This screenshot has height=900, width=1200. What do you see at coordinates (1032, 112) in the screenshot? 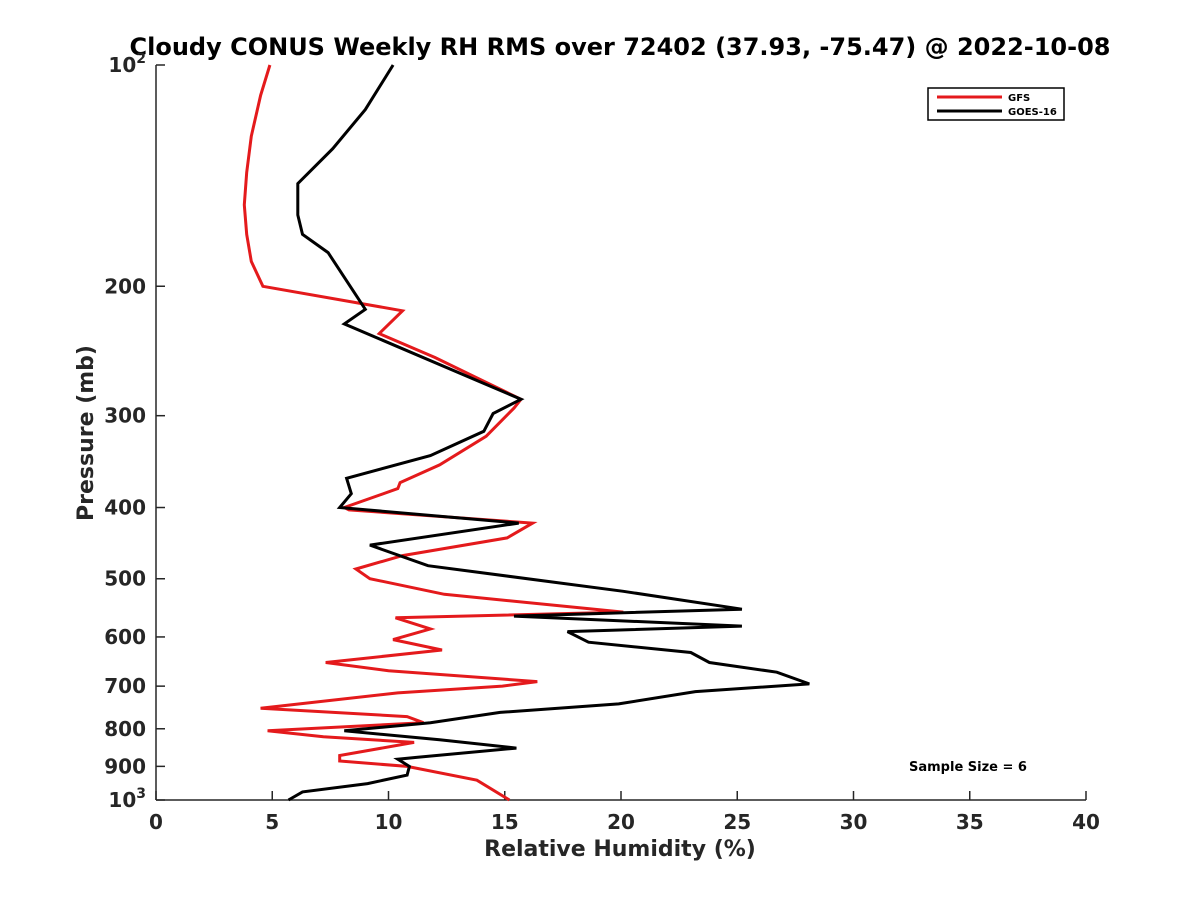
I see `legend-label-goes16: GOES-16` at bounding box center [1032, 112].